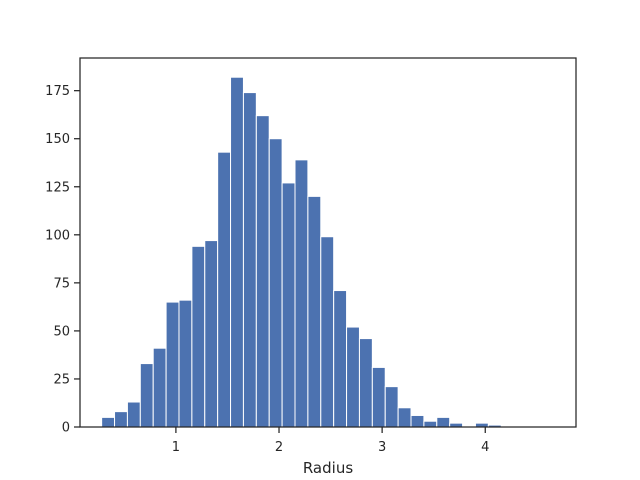 Image resolution: width=640 pixels, height=480 pixels. What do you see at coordinates (57, 187) in the screenshot?
I see `y-tick-label: 125` at bounding box center [57, 187].